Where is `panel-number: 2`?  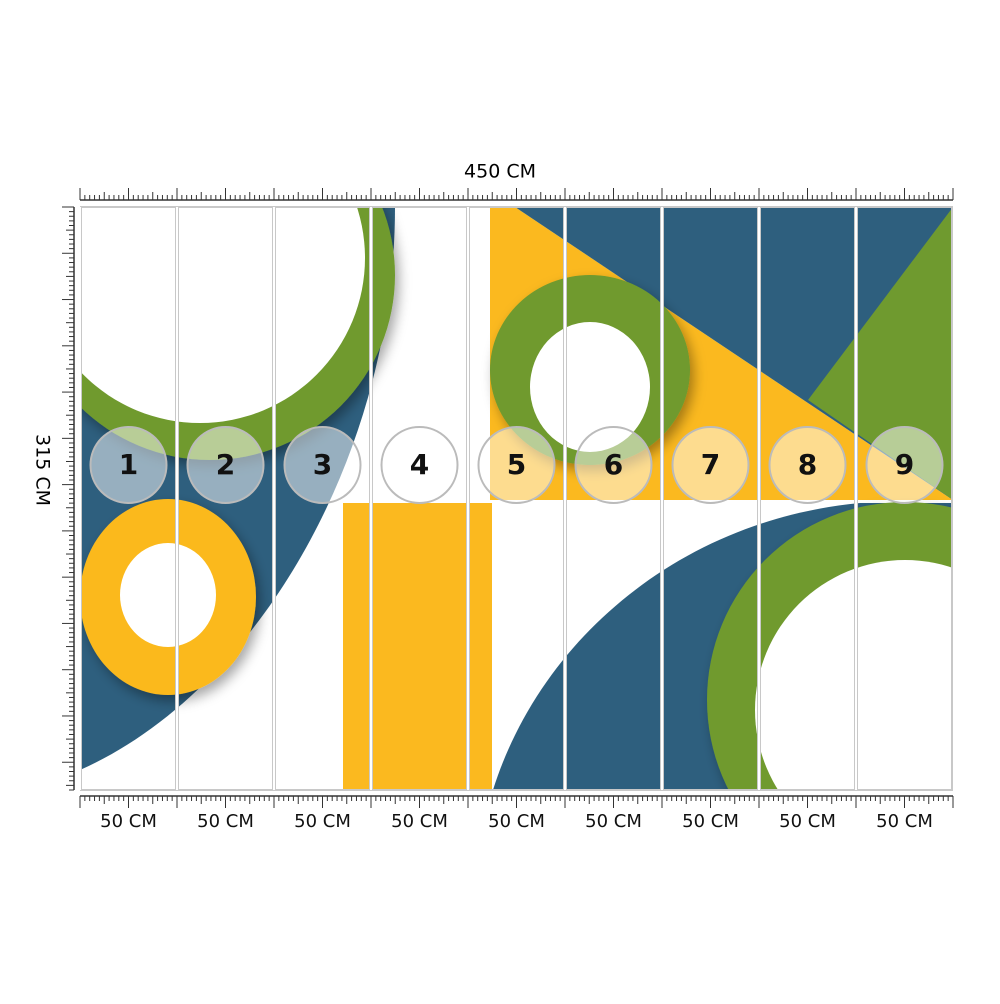 panel-number: 2 is located at coordinates (225, 464).